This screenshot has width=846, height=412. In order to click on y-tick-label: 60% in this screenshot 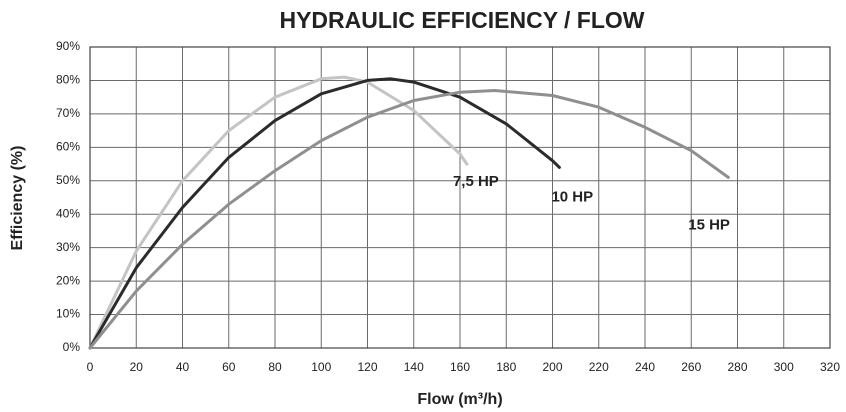, I will do `click(68, 147)`.